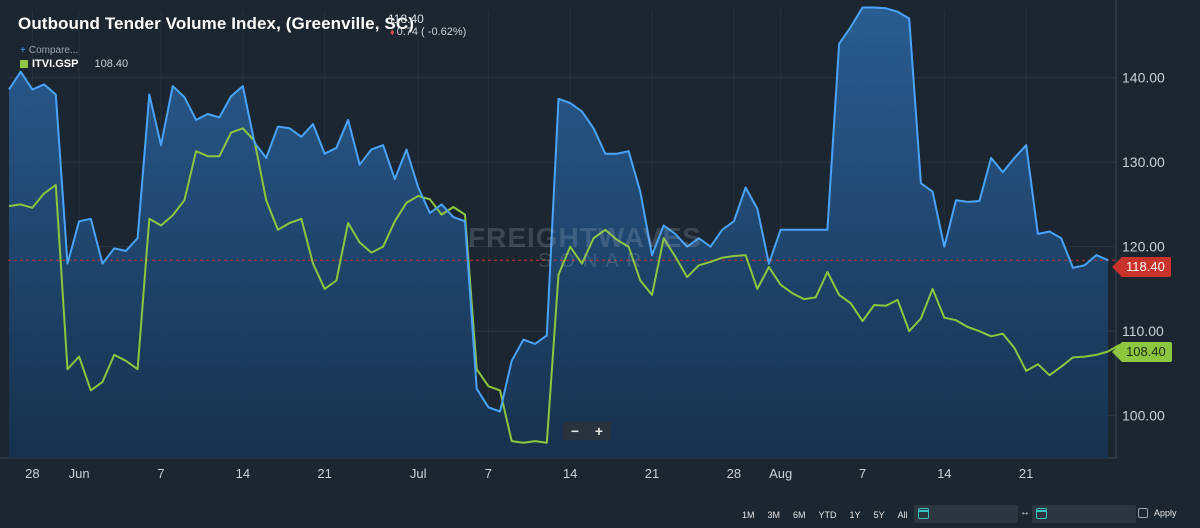 The image size is (1200, 528). I want to click on apply-button: Apply, so click(1157, 513).